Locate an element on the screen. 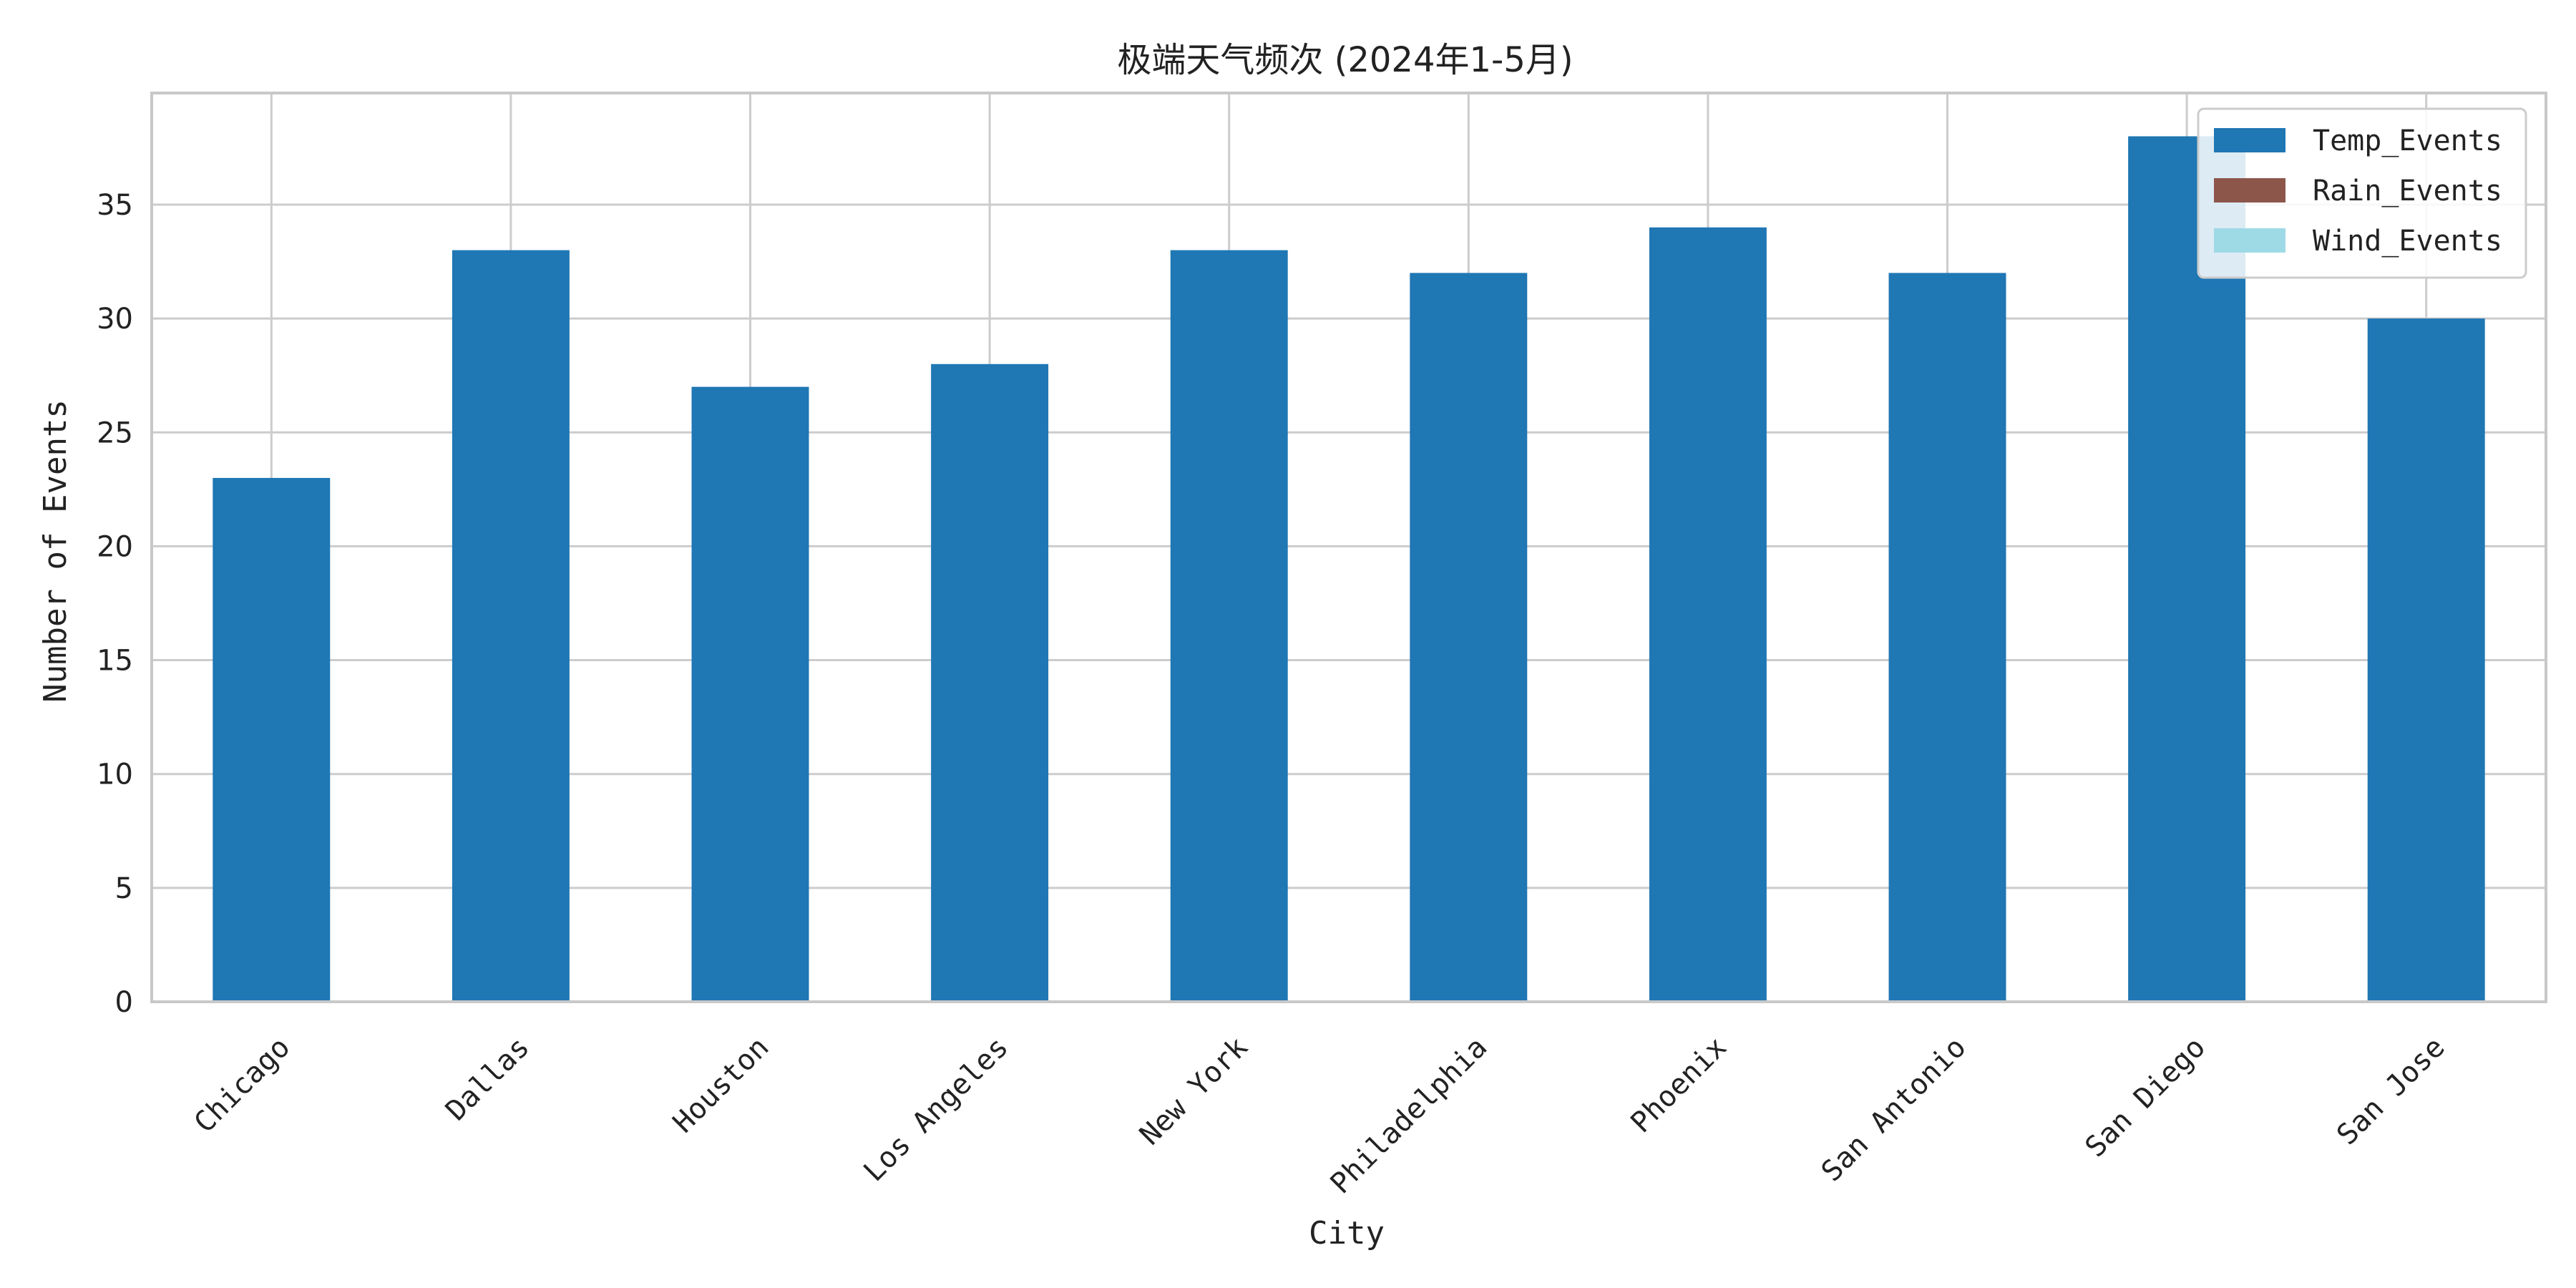 The image size is (2576, 1288). y-tick-label: 35 is located at coordinates (115, 205).